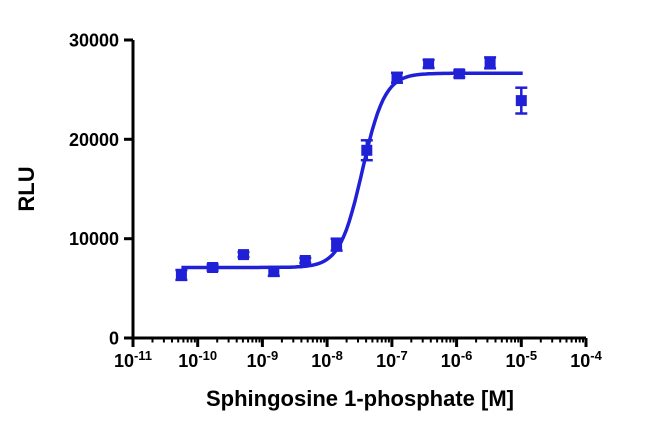 The image size is (650, 434). Describe the element at coordinates (327, 359) in the screenshot. I see `x-tick-label: 10⁻⁸` at that location.